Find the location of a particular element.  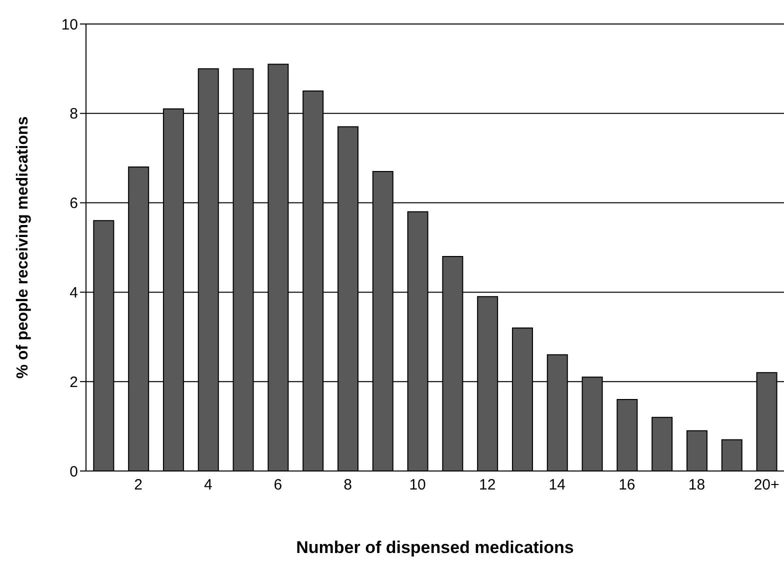

y-tick-label: 0 is located at coordinates (74, 471).